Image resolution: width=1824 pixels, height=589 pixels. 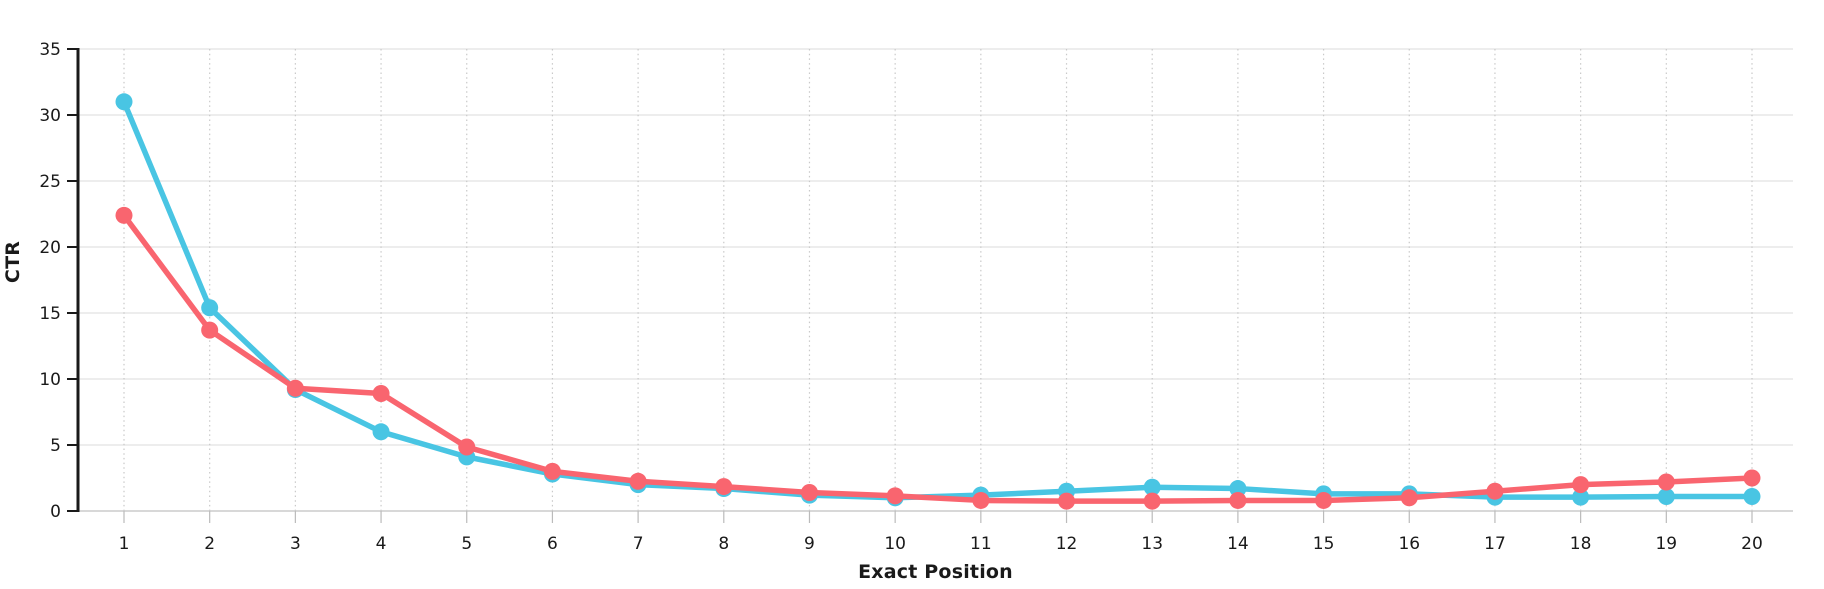 I want to click on y-tick-label: 30, so click(x=50, y=116).